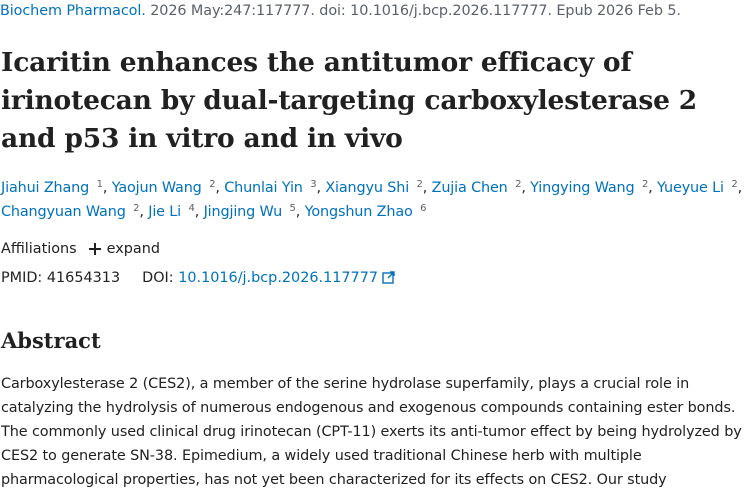 Image resolution: width=750 pixels, height=500 pixels. I want to click on author-affiliation-number: 1, so click(98, 184).